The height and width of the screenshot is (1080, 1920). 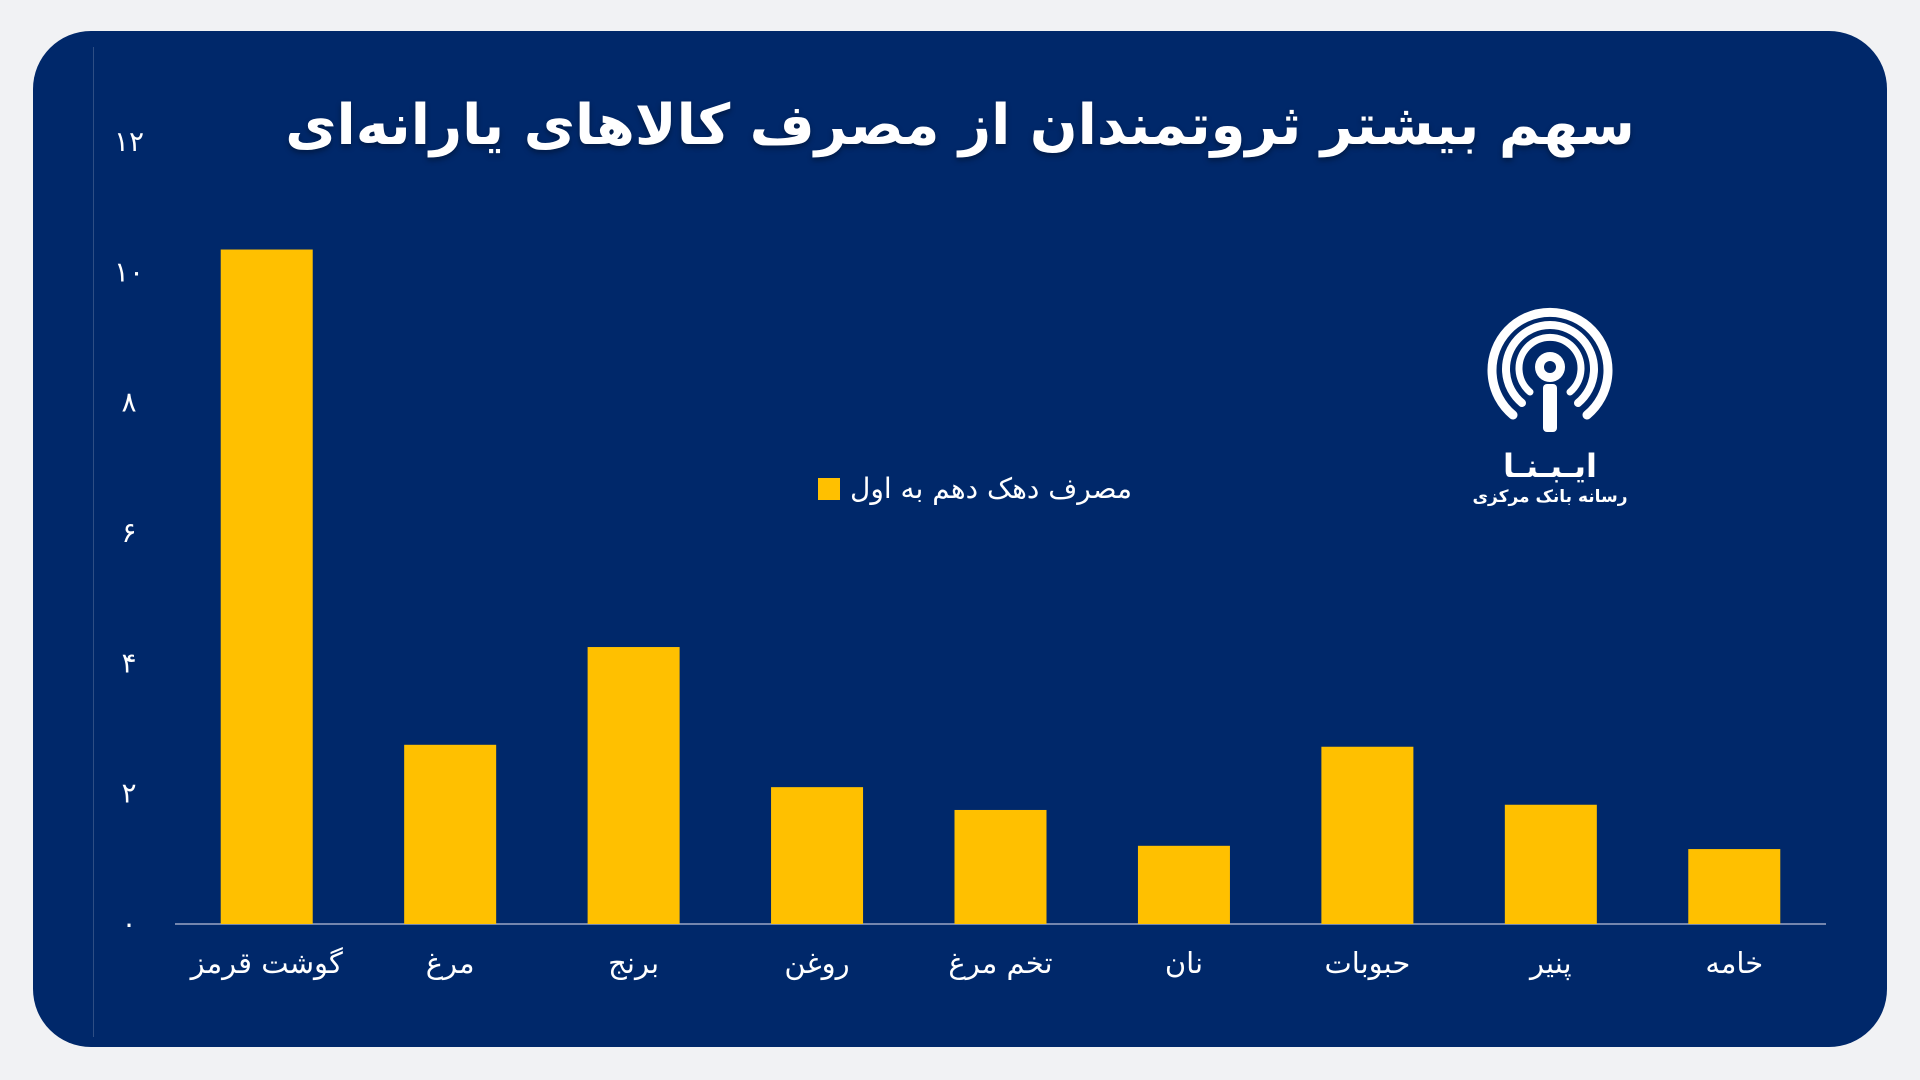 What do you see at coordinates (1184, 963) in the screenshot?
I see `x-tick-label: نان` at bounding box center [1184, 963].